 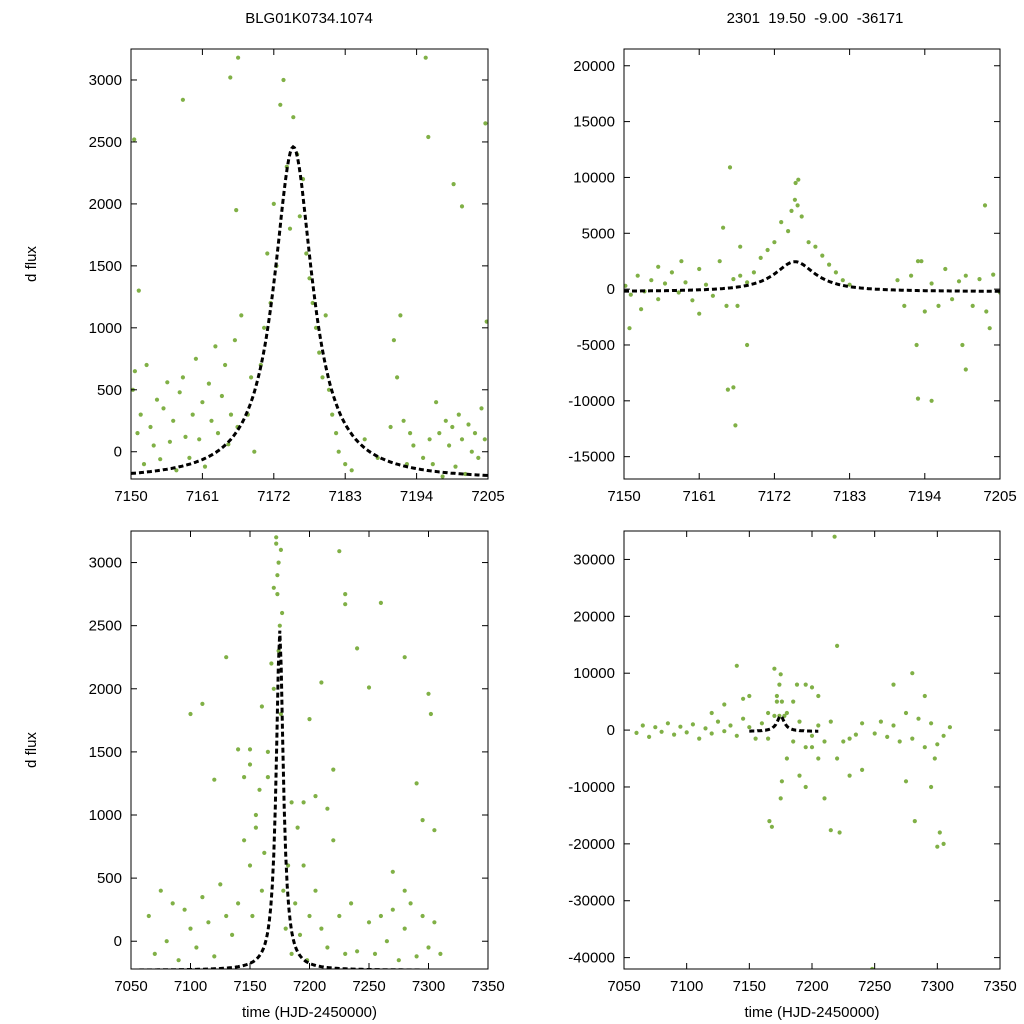 I want to click on y-tick-label: -30000, so click(x=591, y=901).